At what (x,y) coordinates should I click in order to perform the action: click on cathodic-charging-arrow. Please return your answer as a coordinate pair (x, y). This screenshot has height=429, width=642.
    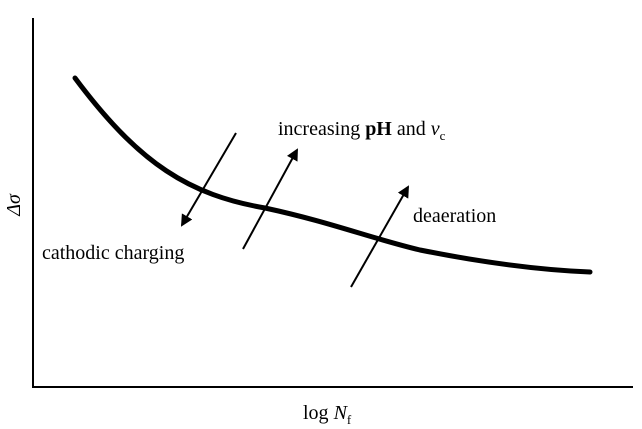
    Looking at the image, I should click on (208, 179).